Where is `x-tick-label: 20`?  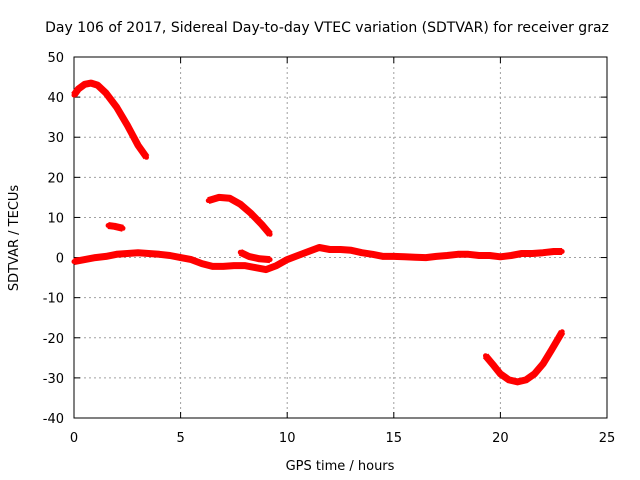 x-tick-label: 20 is located at coordinates (500, 438).